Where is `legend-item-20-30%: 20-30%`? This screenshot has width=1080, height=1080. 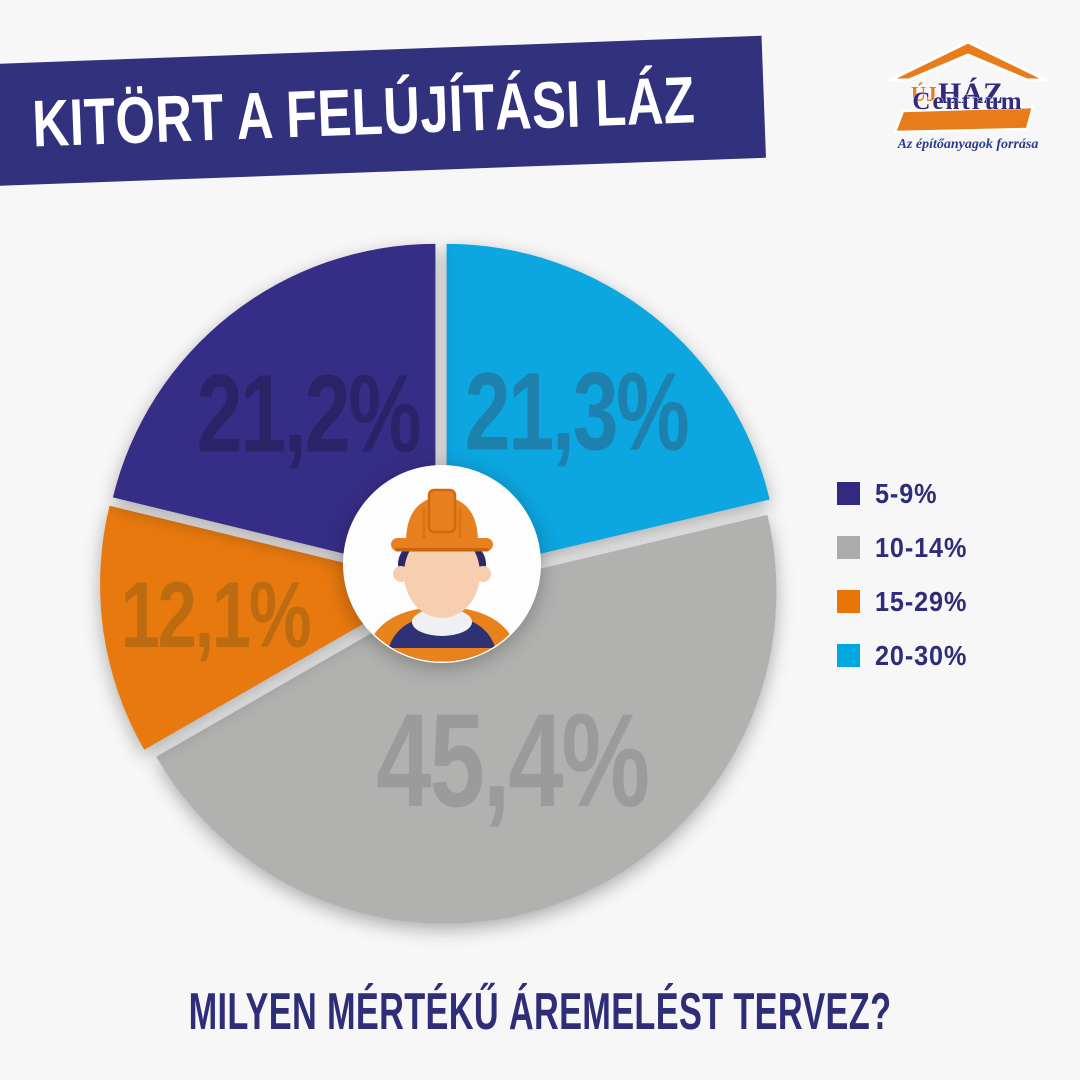 legend-item-20-30%: 20-30% is located at coordinates (907, 655).